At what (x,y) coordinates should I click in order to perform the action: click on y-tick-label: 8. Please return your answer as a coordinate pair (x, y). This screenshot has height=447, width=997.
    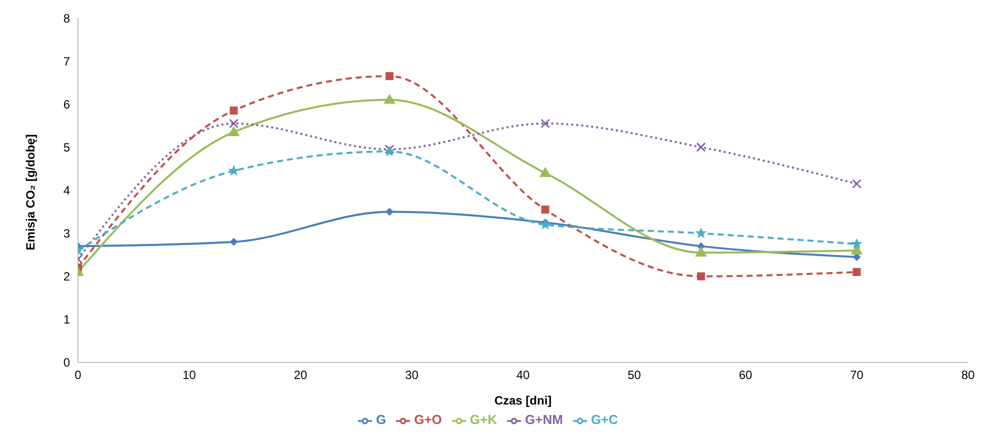
    Looking at the image, I should click on (66, 18).